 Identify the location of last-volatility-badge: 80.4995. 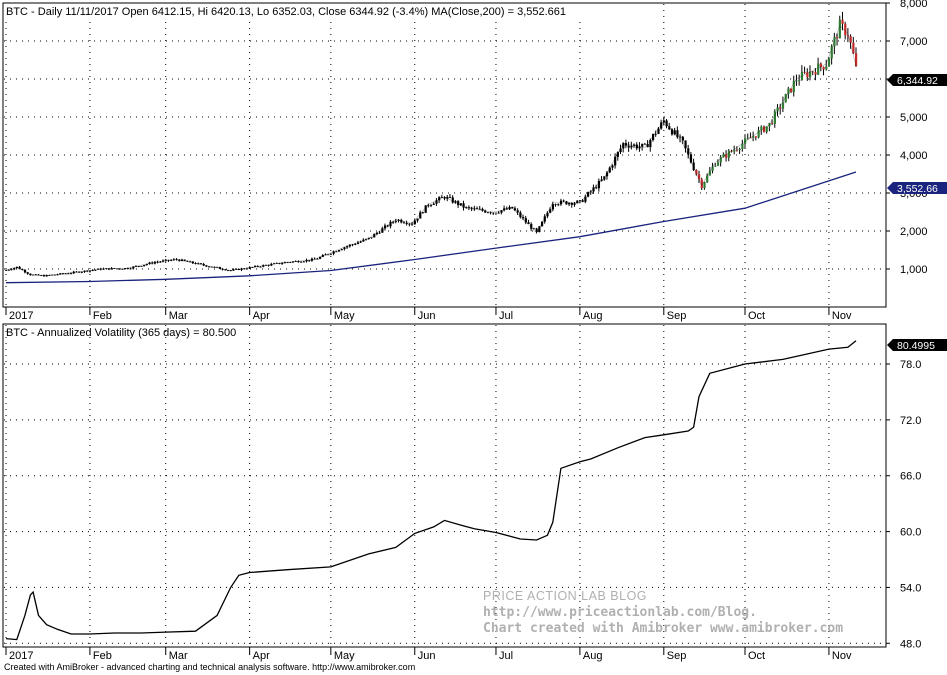
(917, 345).